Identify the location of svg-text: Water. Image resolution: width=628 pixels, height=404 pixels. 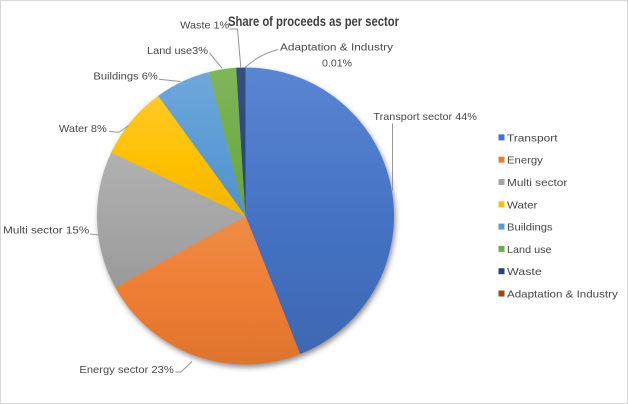
(522, 205).